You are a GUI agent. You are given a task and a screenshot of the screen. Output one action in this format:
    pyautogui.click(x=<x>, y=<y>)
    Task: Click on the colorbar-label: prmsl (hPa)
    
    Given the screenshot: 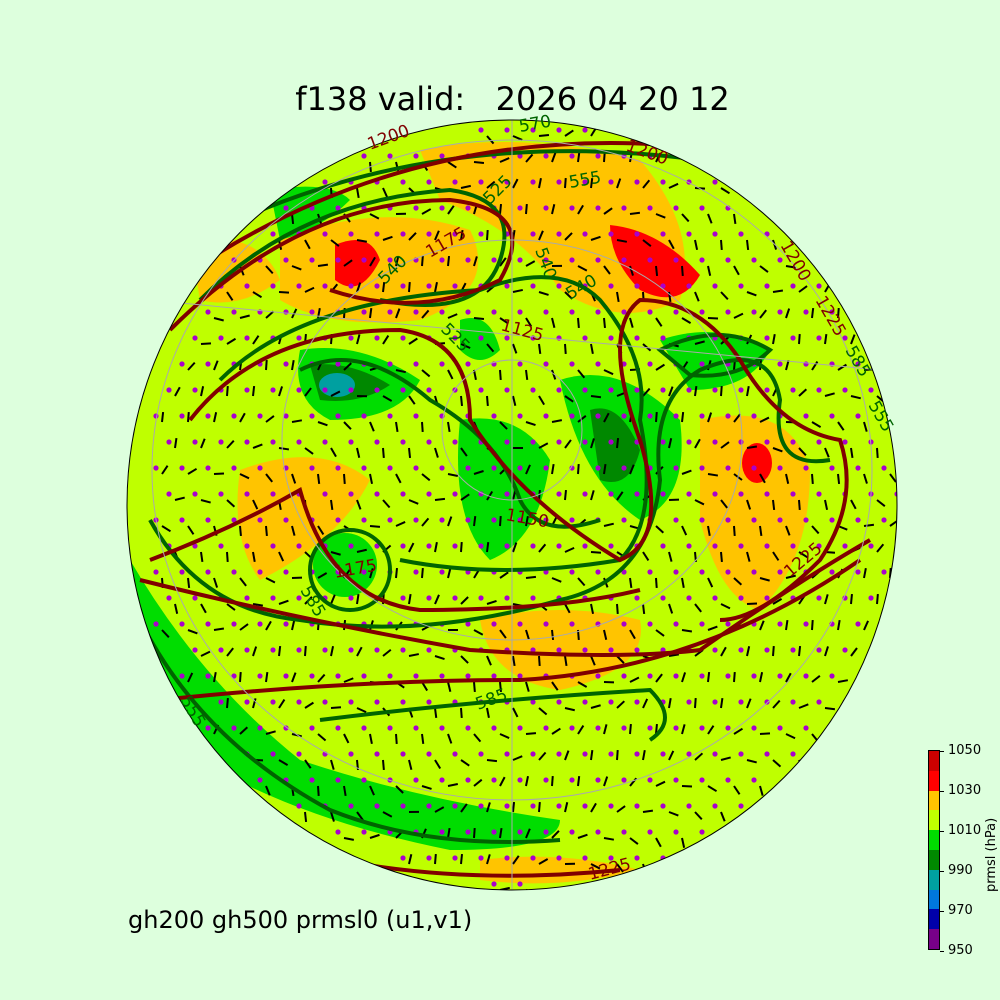 What is the action you would take?
    pyautogui.click(x=991, y=854)
    